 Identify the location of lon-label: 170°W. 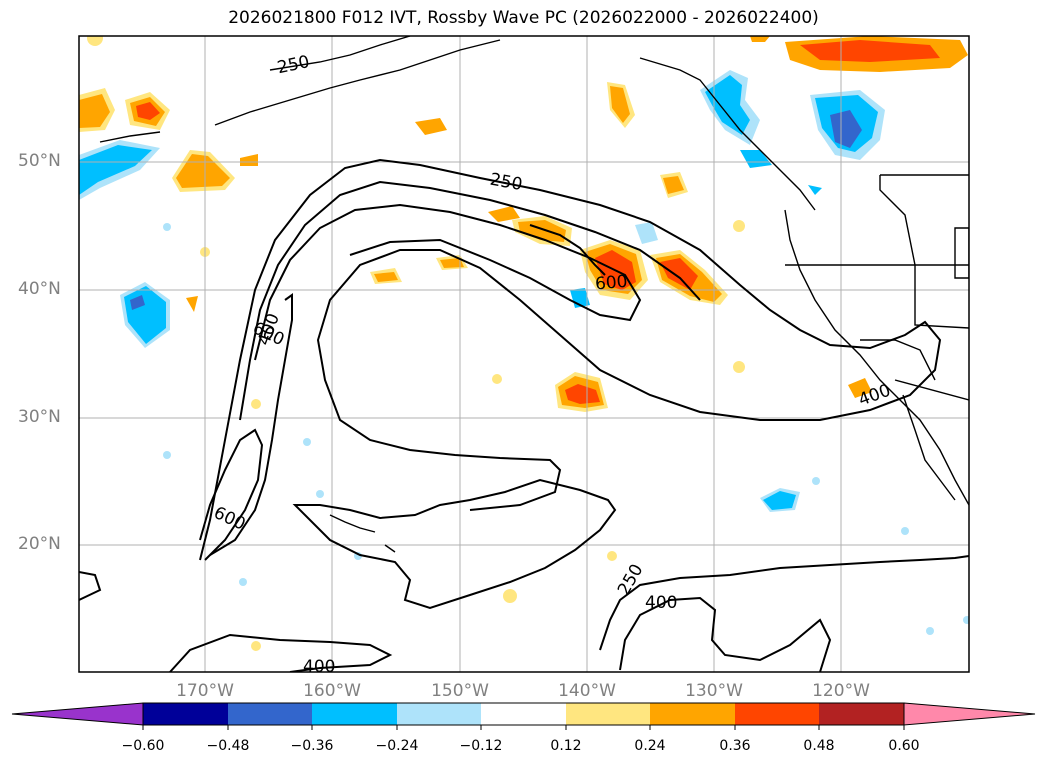
(205, 691).